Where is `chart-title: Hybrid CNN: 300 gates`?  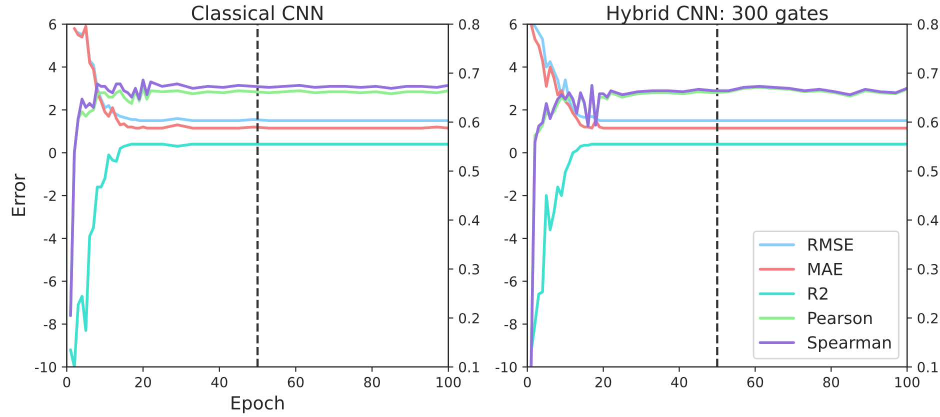
chart-title: Hybrid CNN: 300 gates is located at coordinates (718, 14).